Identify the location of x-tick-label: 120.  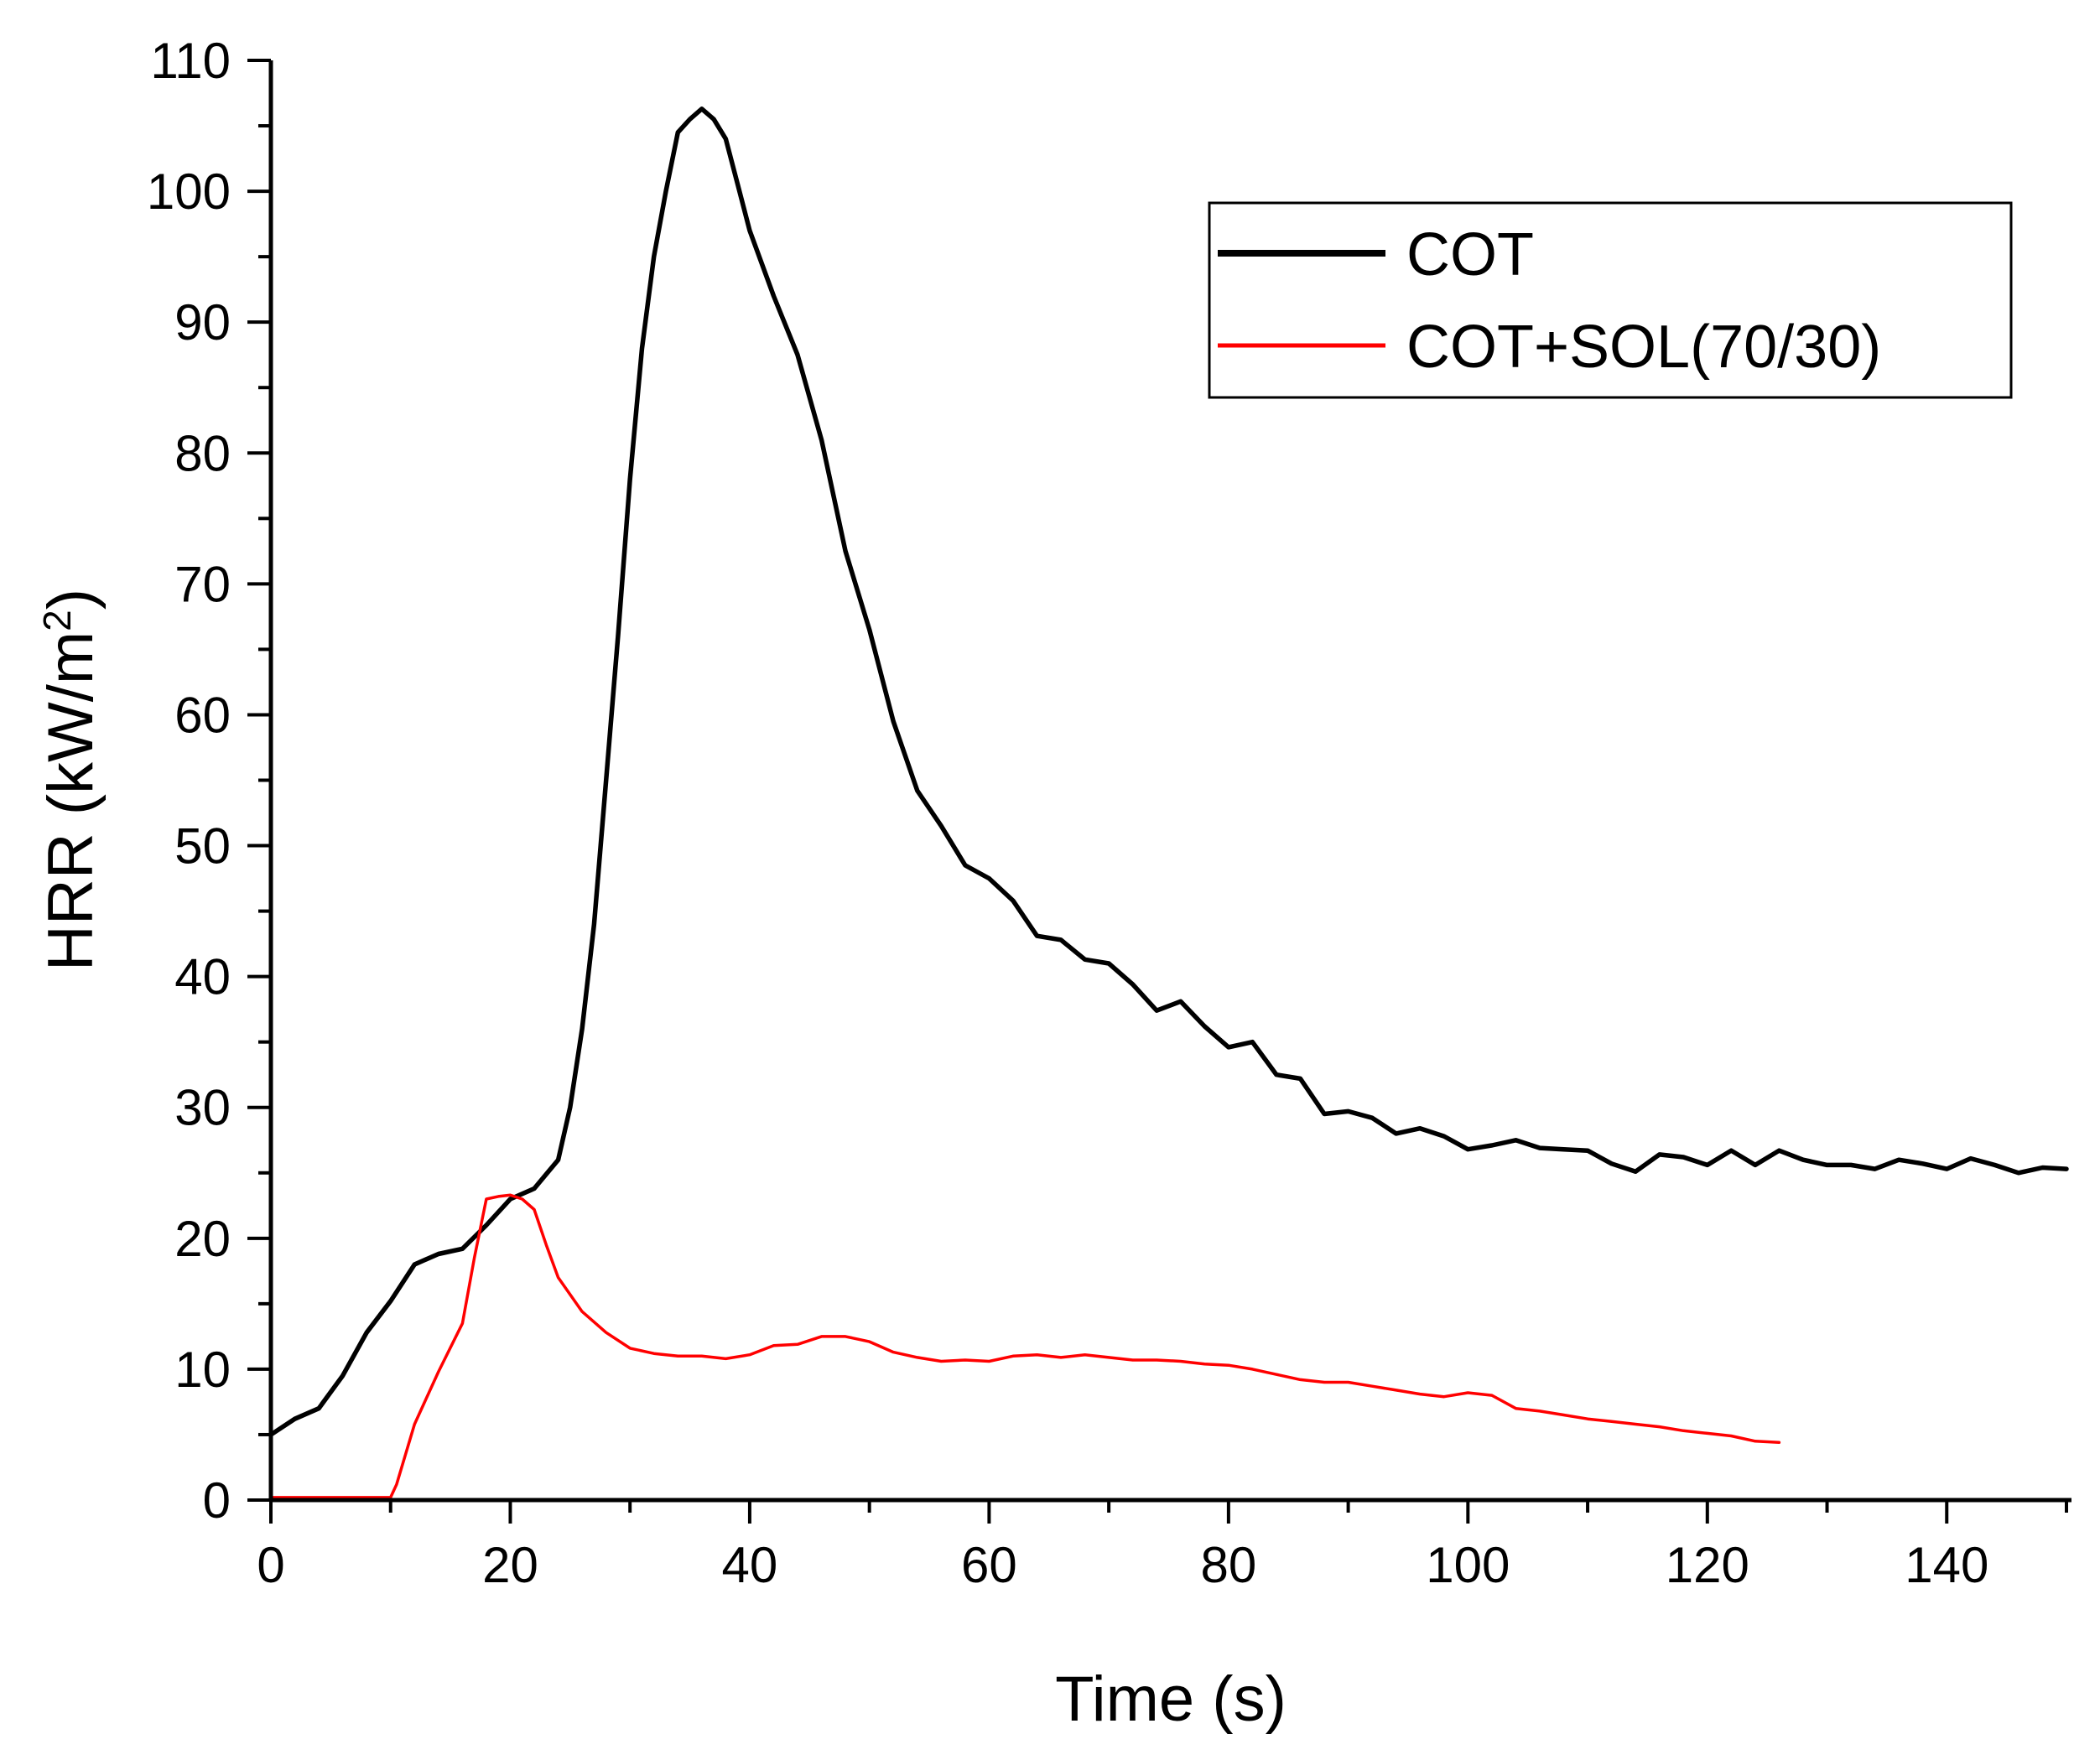
(1707, 1565).